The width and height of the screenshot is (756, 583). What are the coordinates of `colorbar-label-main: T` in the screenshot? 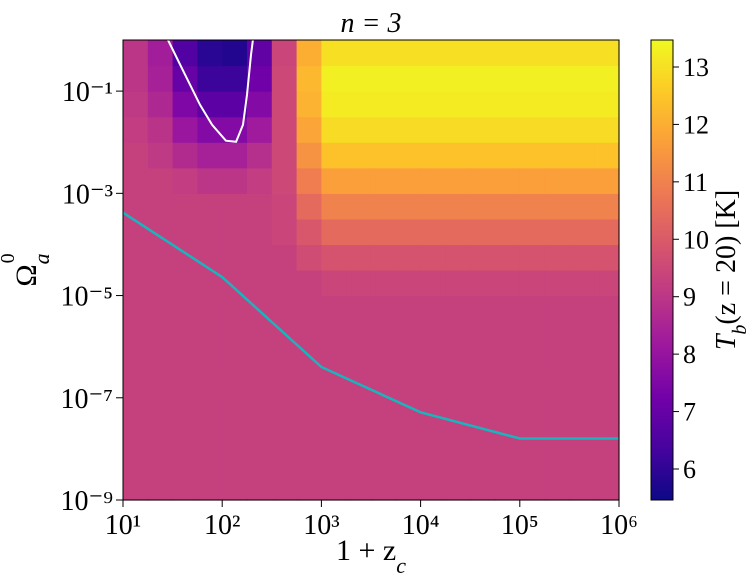 It's located at (726, 341).